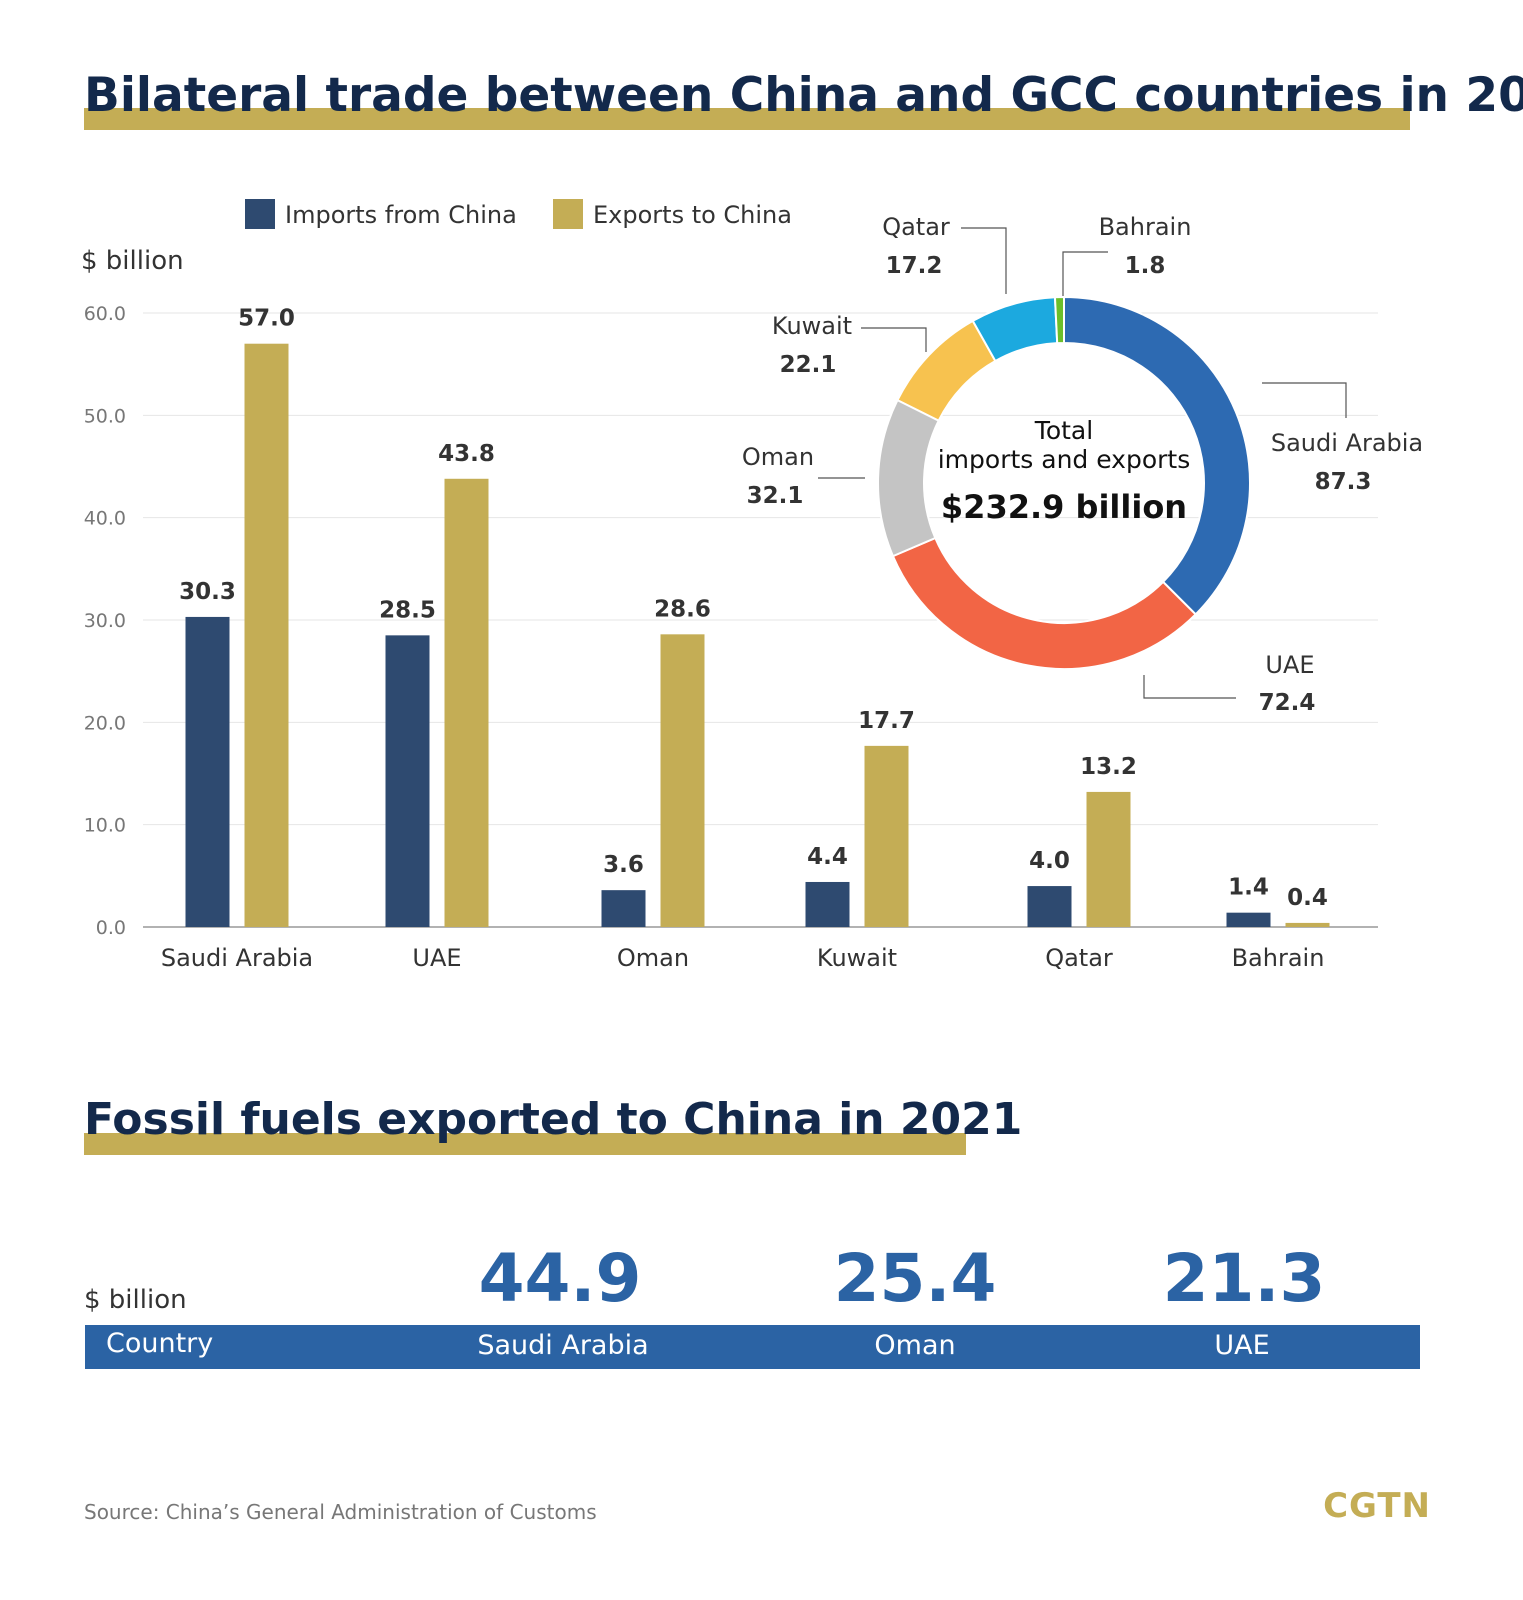 The width and height of the screenshot is (1523, 1600). What do you see at coordinates (1064, 507) in the screenshot?
I see `donut-center-value: $232.9 billion` at bounding box center [1064, 507].